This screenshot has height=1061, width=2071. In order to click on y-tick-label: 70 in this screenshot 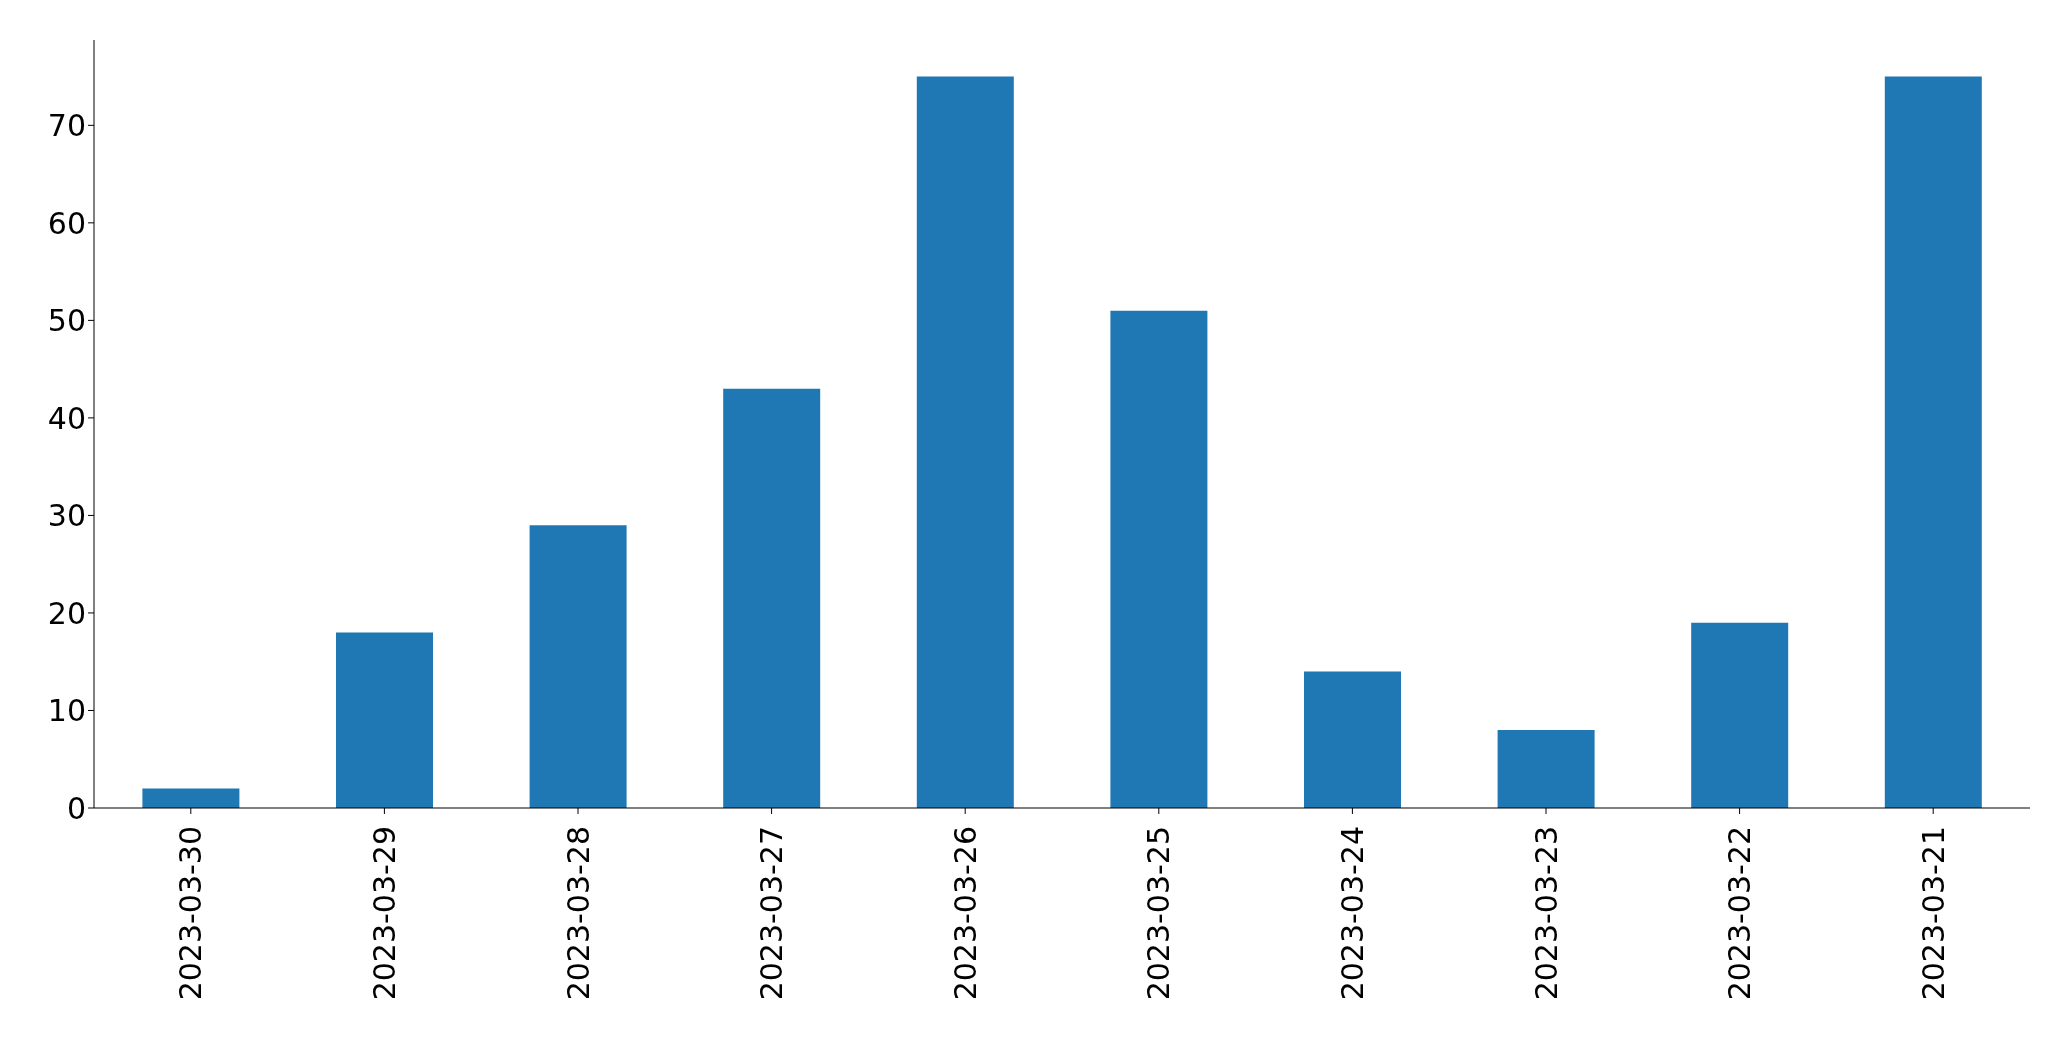, I will do `click(66, 125)`.